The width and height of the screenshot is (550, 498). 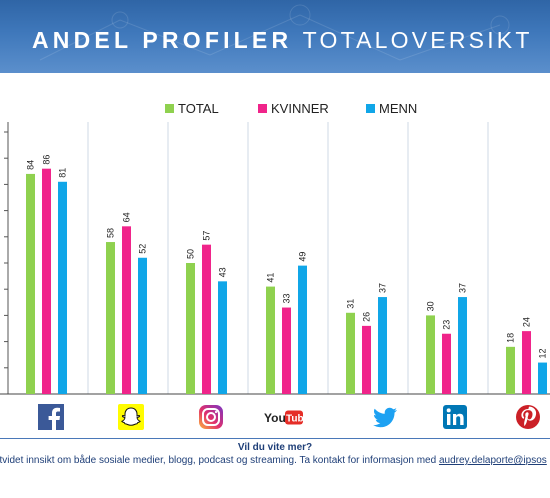 I want to click on footer-divider, so click(x=275, y=438).